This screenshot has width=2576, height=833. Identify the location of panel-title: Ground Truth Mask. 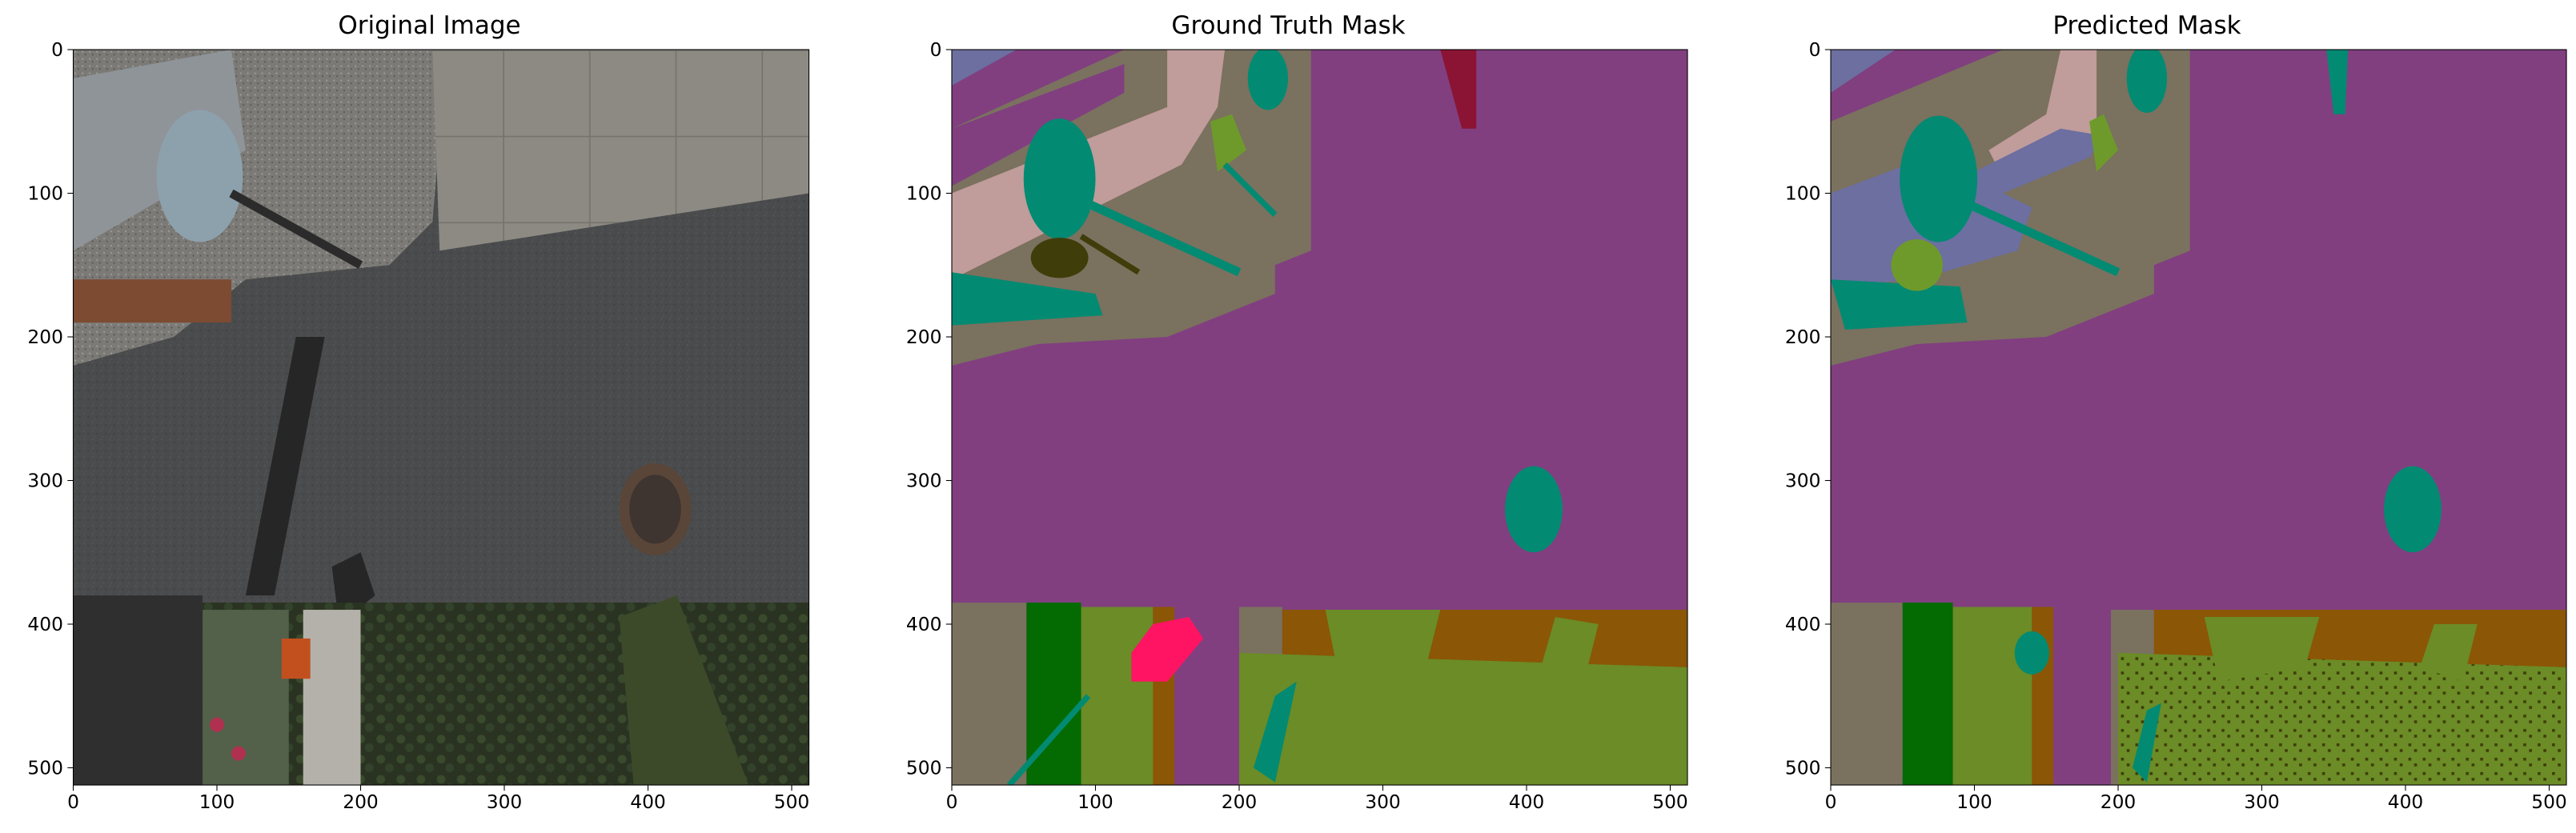
(1288, 25).